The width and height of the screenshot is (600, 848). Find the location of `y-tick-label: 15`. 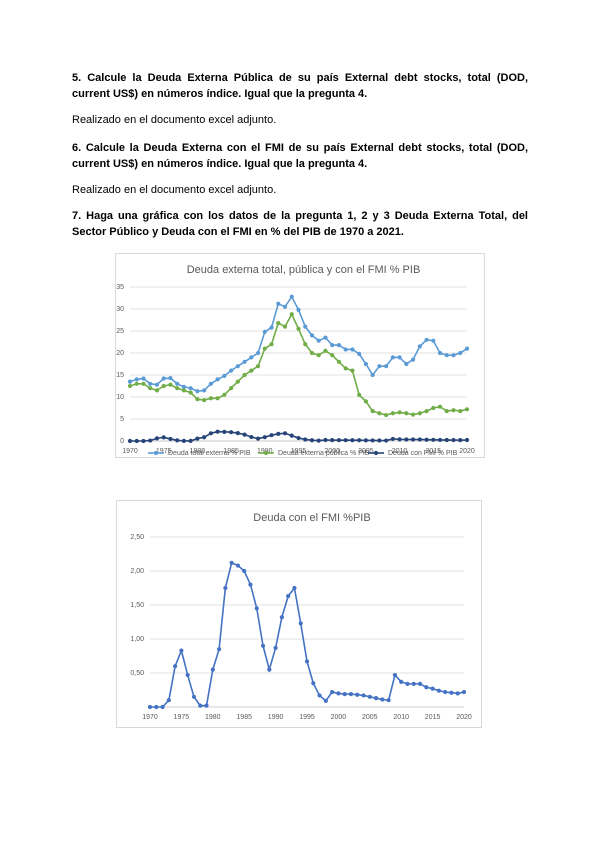

y-tick-label: 15 is located at coordinates (120, 375).